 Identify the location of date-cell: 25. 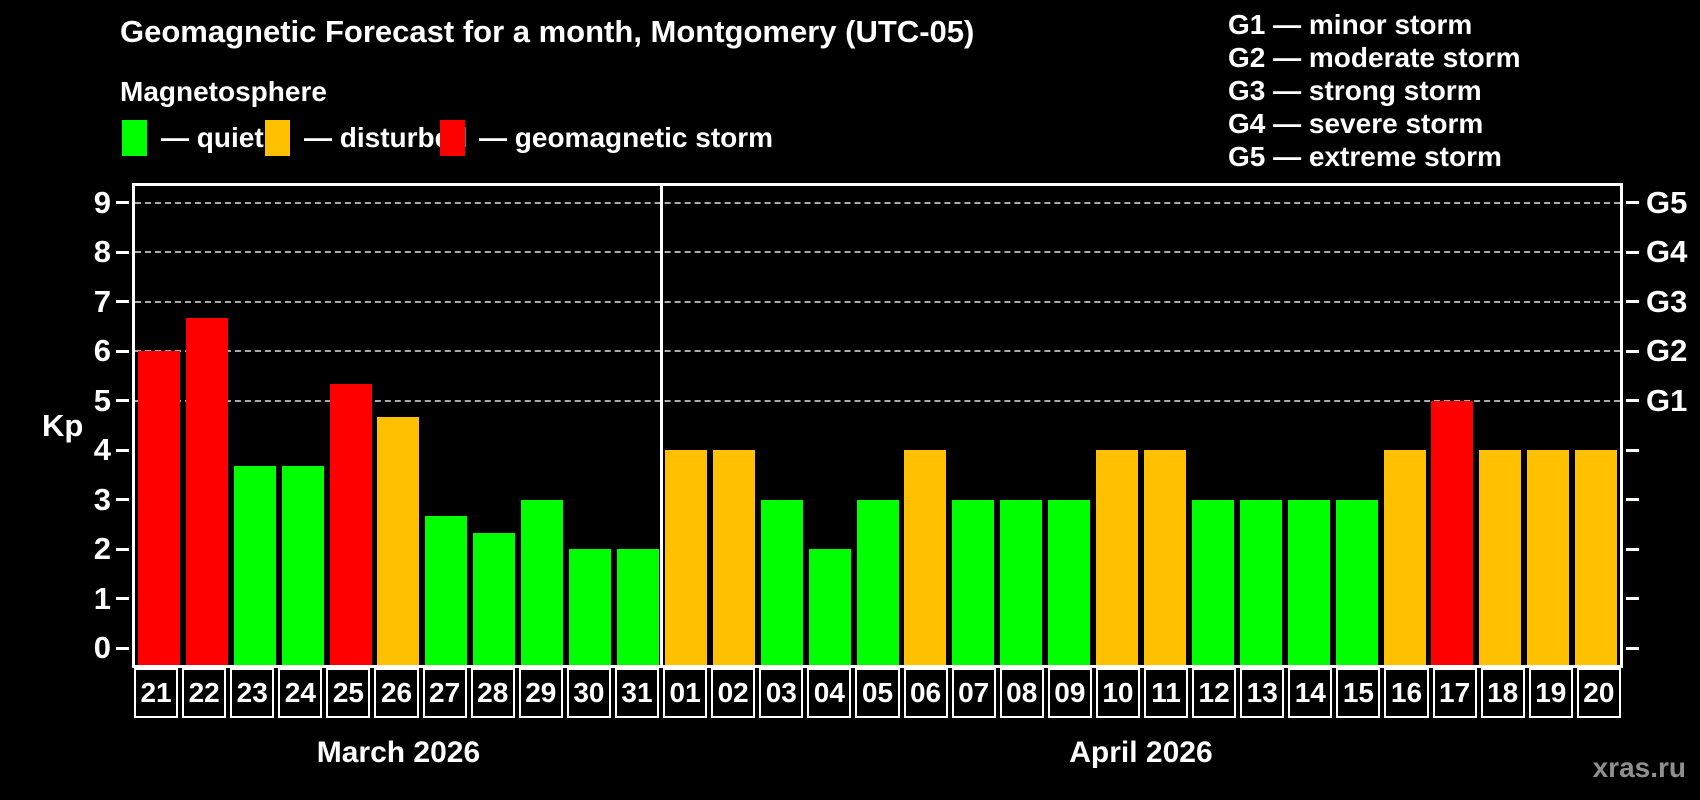
(348, 693).